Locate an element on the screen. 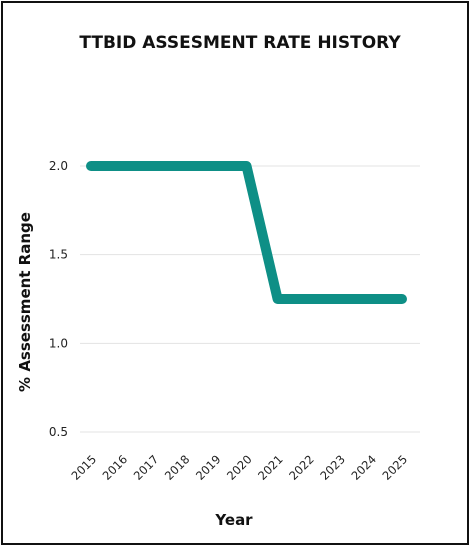 This screenshot has width=474, height=550. x-tick-label: 2015 is located at coordinates (84, 467).